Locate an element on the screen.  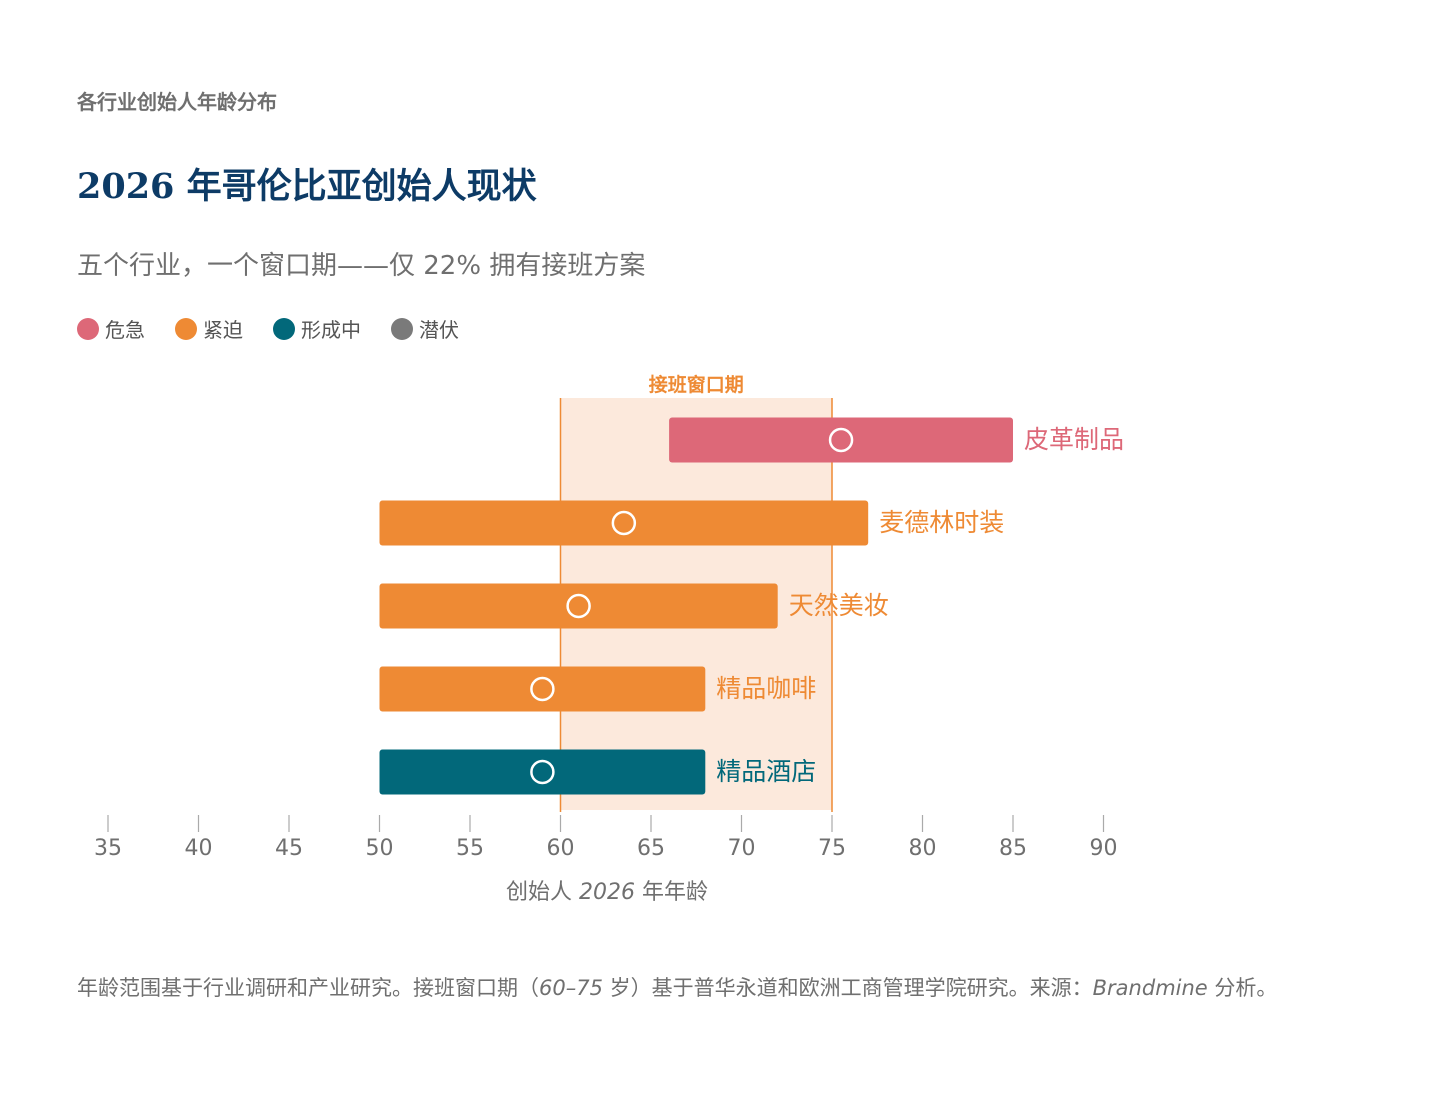
legend-label-critical: 危急 is located at coordinates (125, 330).